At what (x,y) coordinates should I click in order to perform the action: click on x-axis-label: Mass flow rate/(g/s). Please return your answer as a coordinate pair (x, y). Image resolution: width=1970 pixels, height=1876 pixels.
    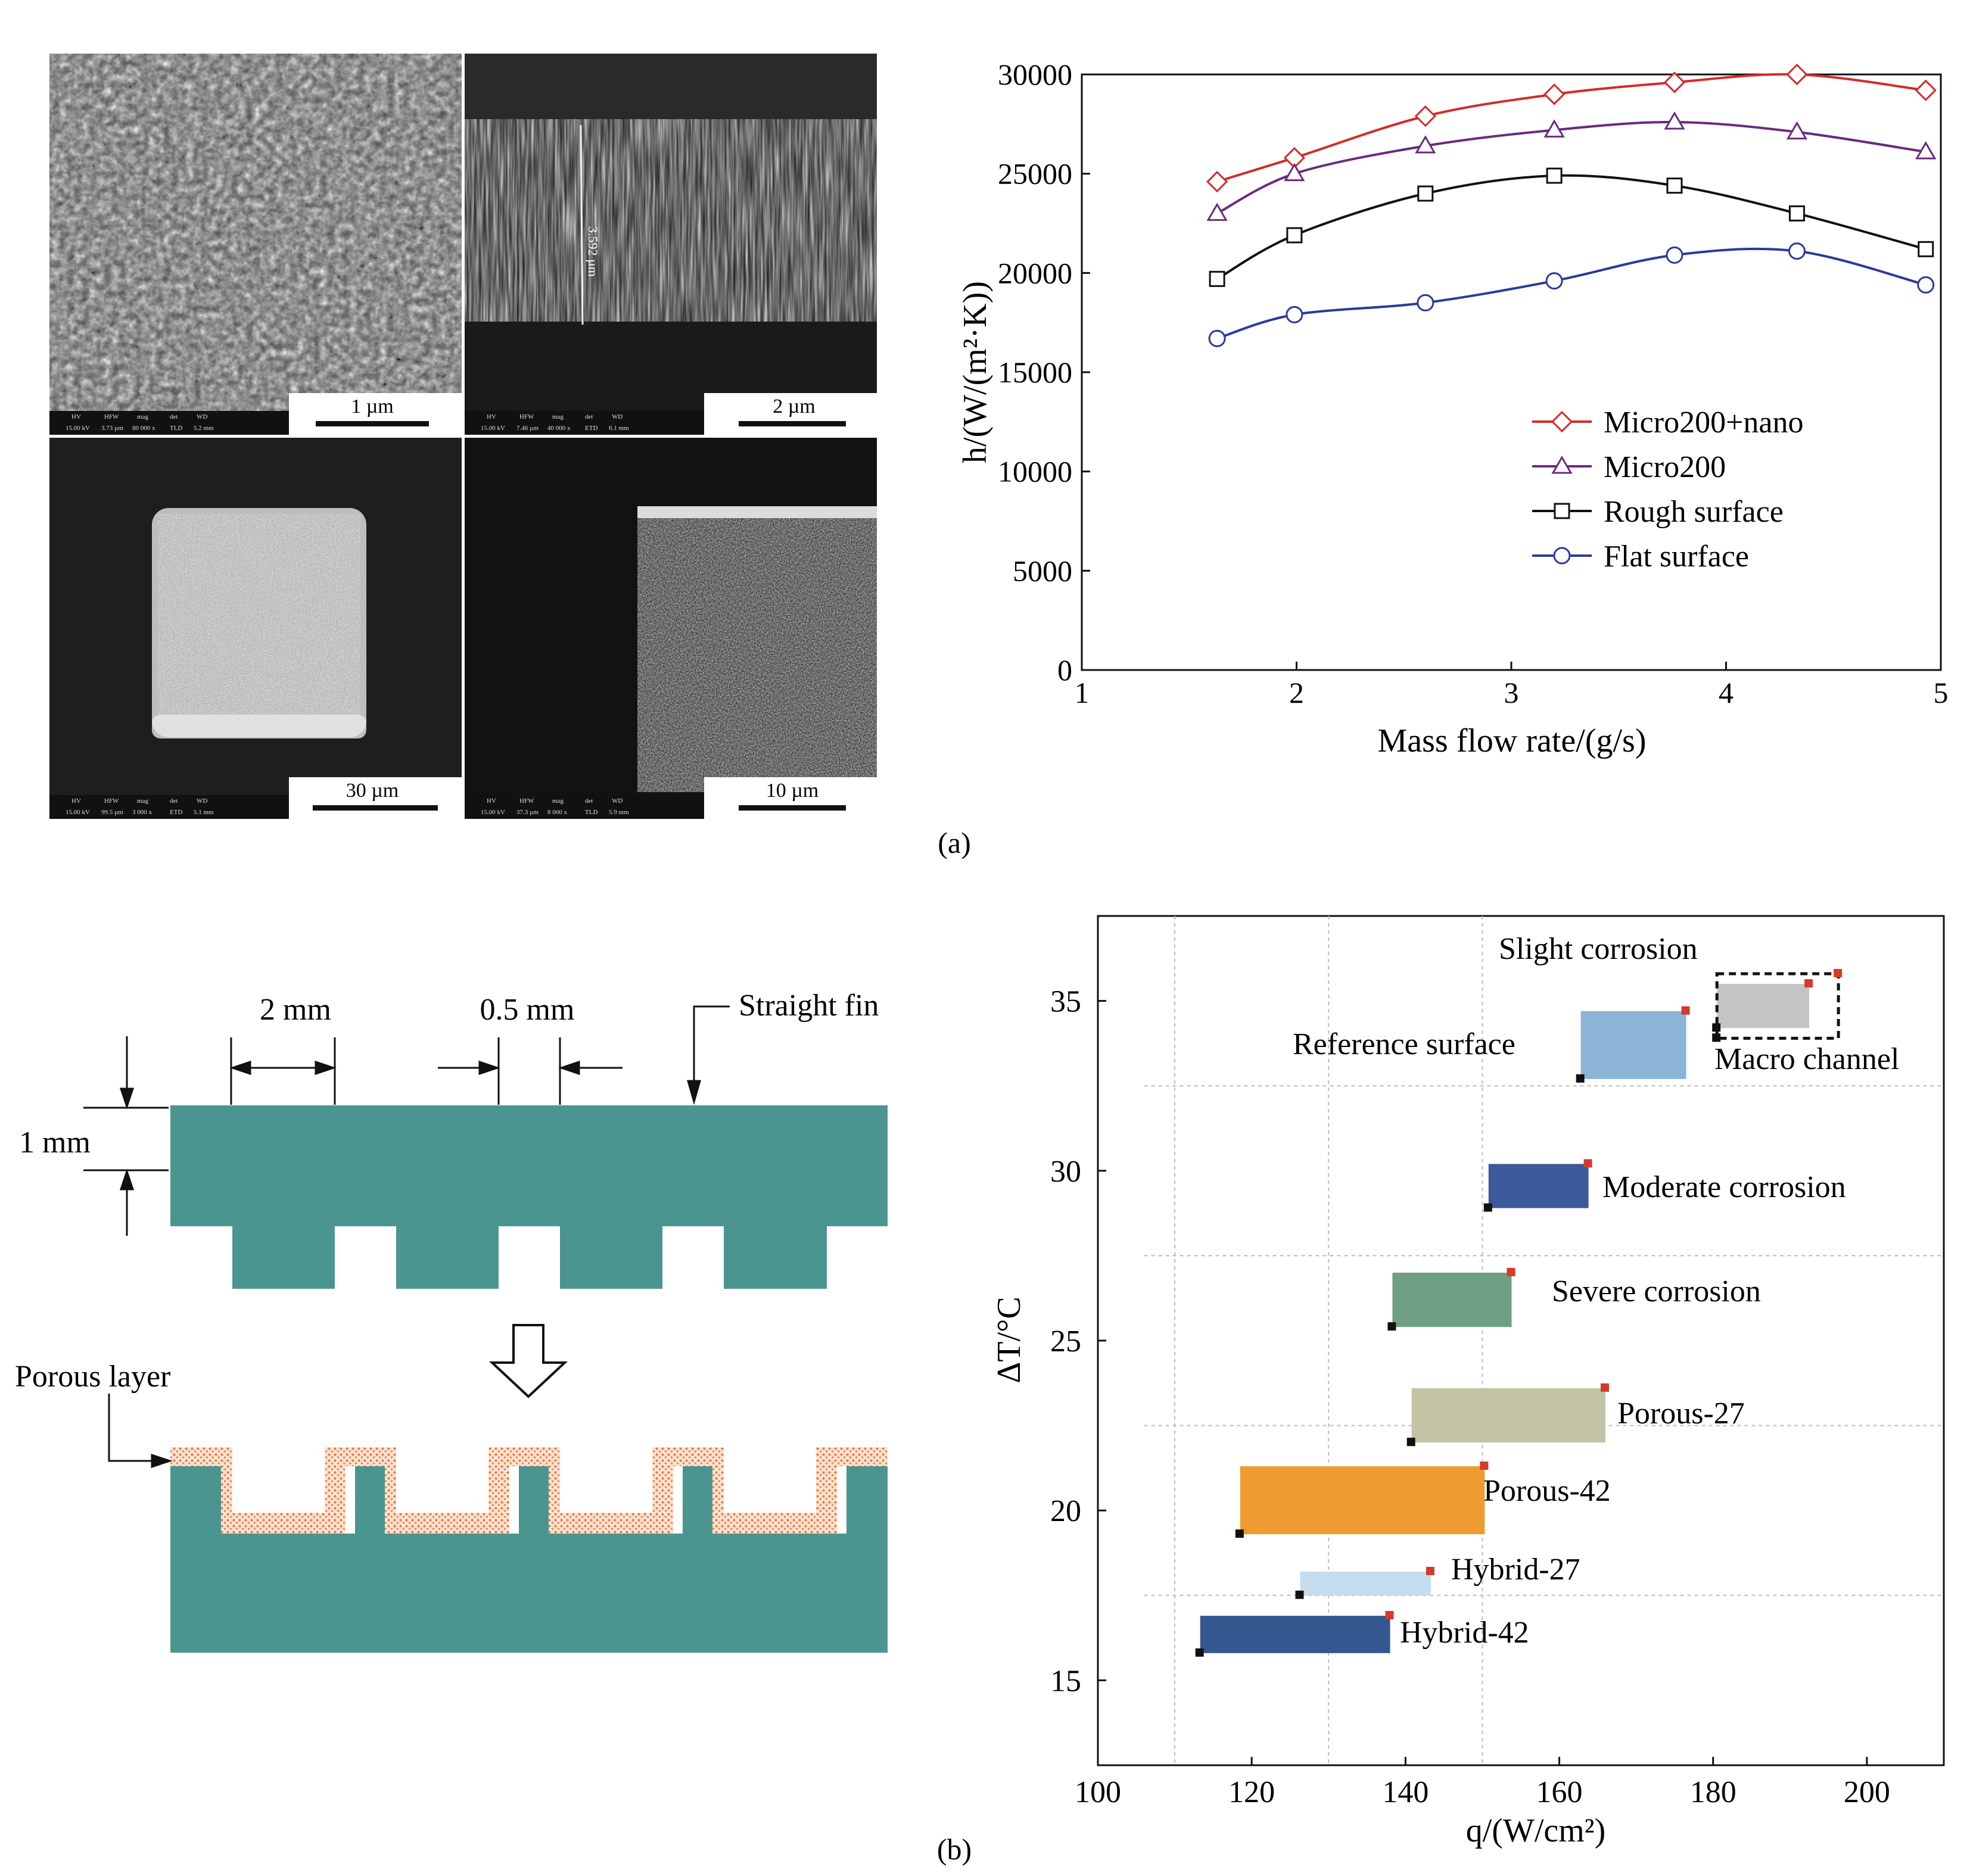
    Looking at the image, I should click on (1511, 740).